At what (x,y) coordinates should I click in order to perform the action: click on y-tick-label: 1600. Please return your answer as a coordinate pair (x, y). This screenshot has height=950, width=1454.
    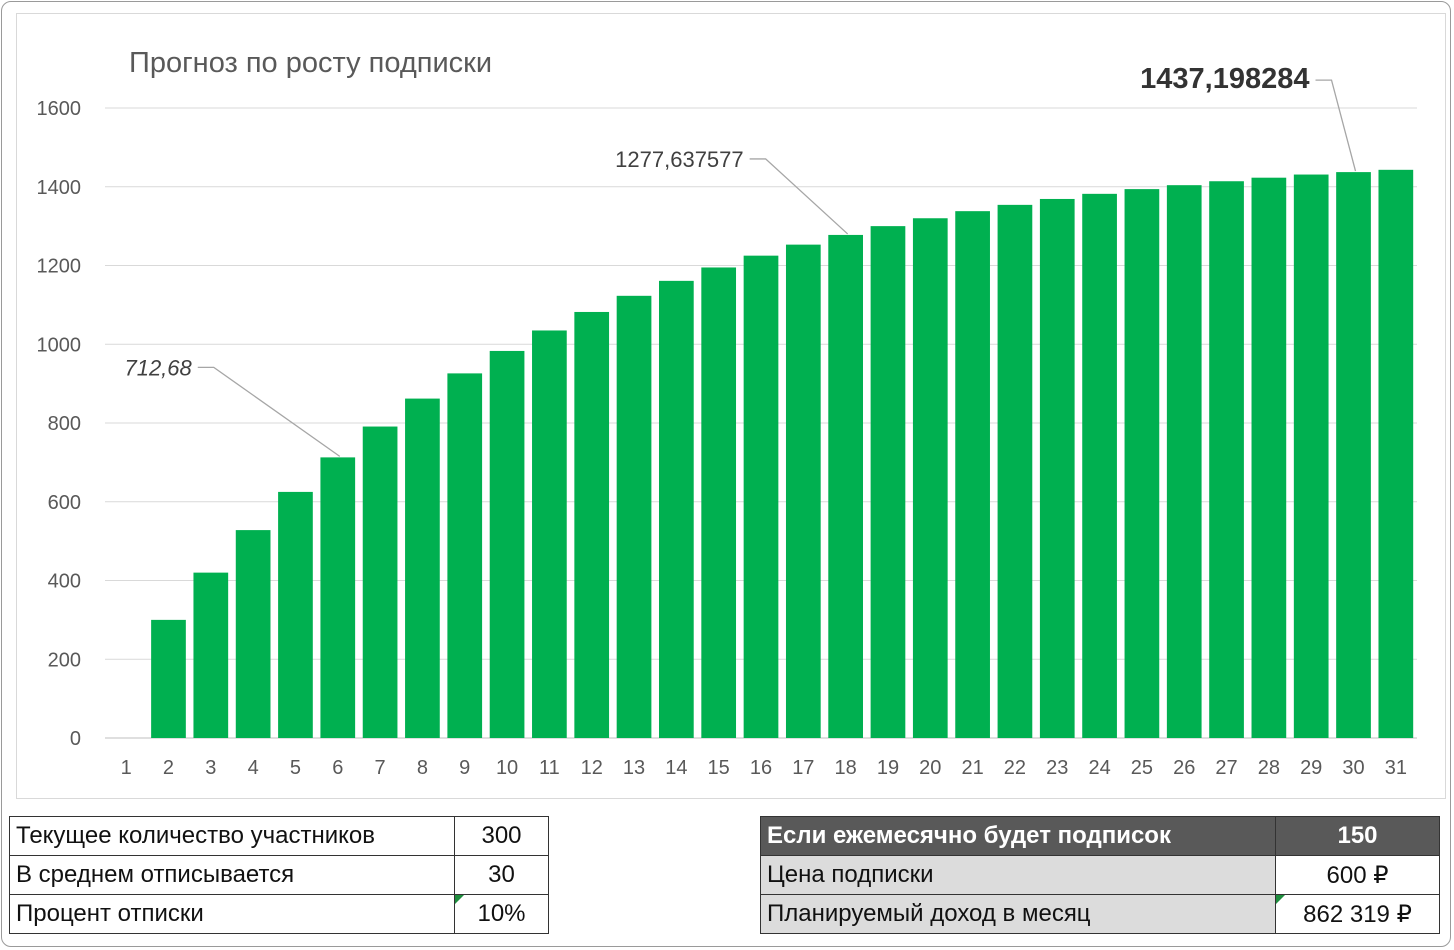
    Looking at the image, I should click on (59, 109).